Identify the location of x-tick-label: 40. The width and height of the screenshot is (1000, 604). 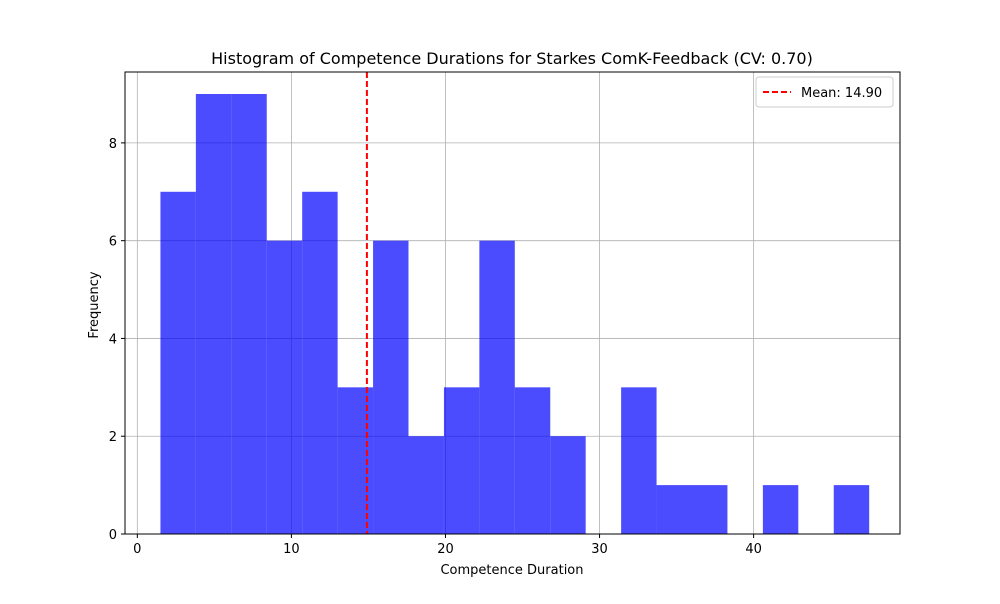
(753, 549).